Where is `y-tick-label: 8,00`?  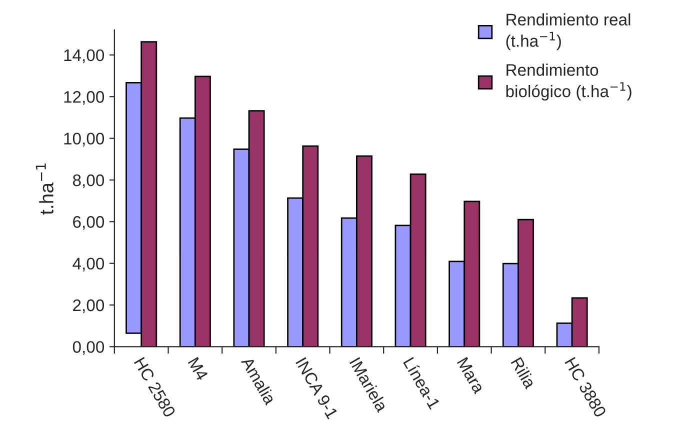 y-tick-label: 8,00 is located at coordinates (88, 181).